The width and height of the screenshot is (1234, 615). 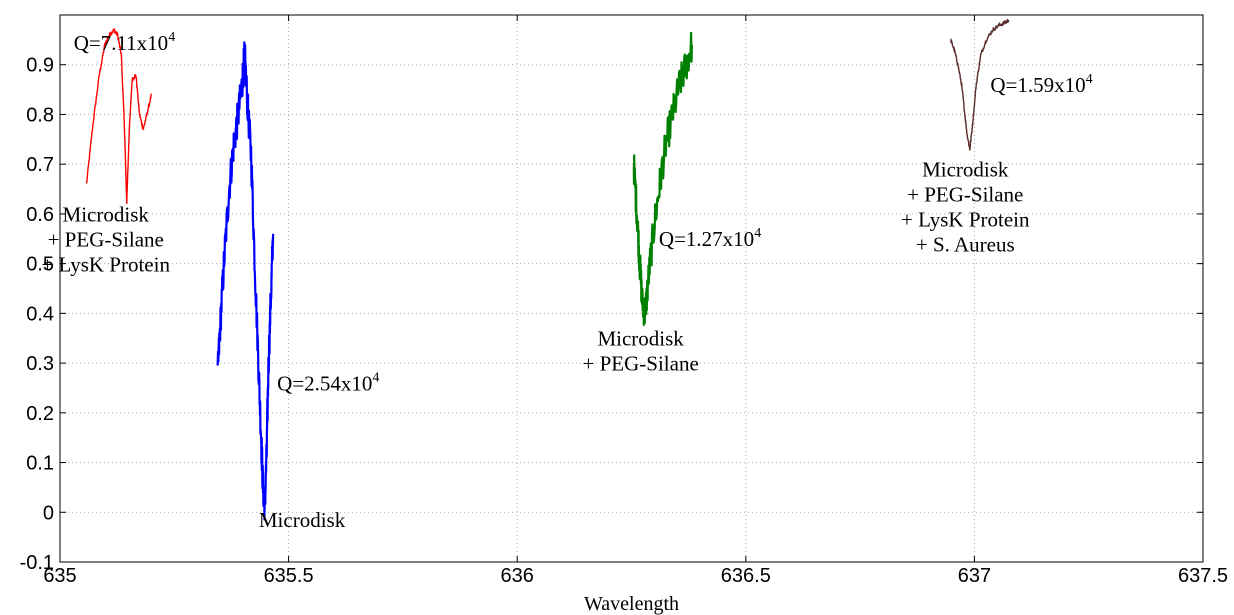 I want to click on q-factor-base: Q=1.27x10, so click(x=706, y=239).